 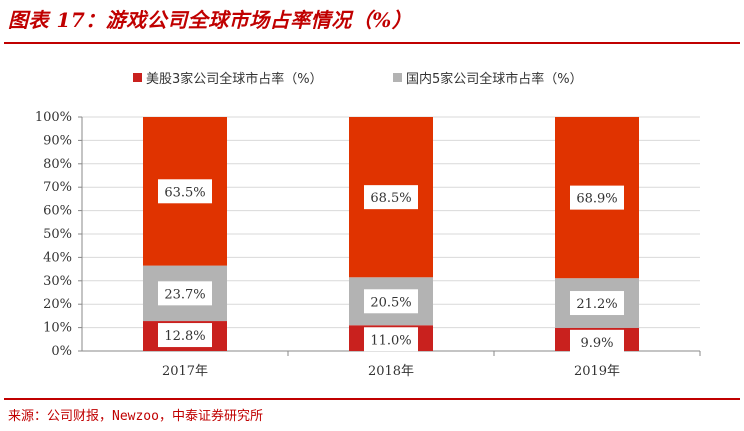 I want to click on y-tick-label: 30%, so click(x=57, y=281).